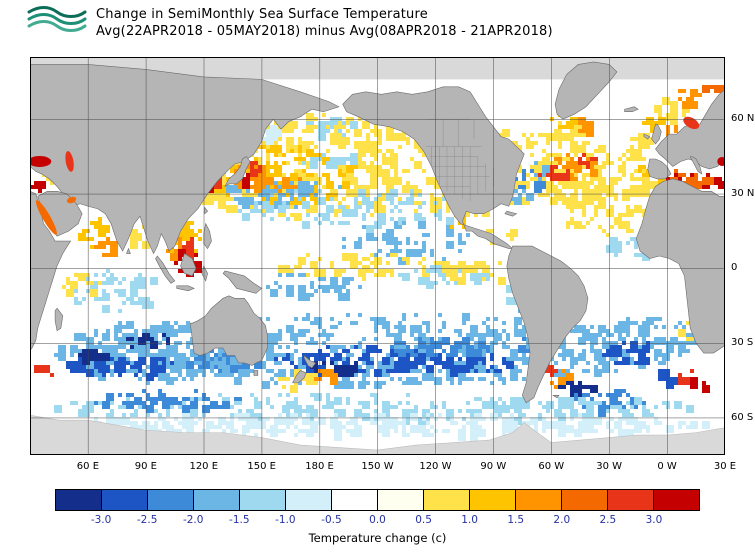 The image size is (755, 560). Describe the element at coordinates (667, 466) in the screenshot. I see `lon-tick-label: 0 W` at that location.